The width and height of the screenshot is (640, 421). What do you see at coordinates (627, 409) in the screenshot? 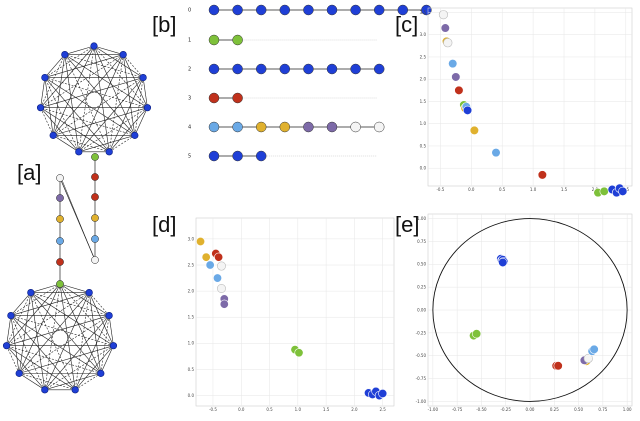
I see `x-tick-label: 1.00` at bounding box center [627, 409].